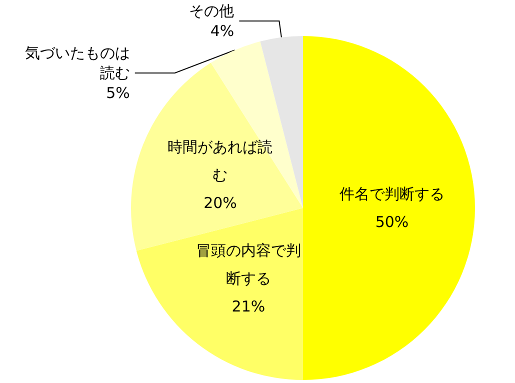 The image size is (515, 383). What do you see at coordinates (118, 93) in the screenshot?
I see `data-label: 5%` at bounding box center [118, 93].